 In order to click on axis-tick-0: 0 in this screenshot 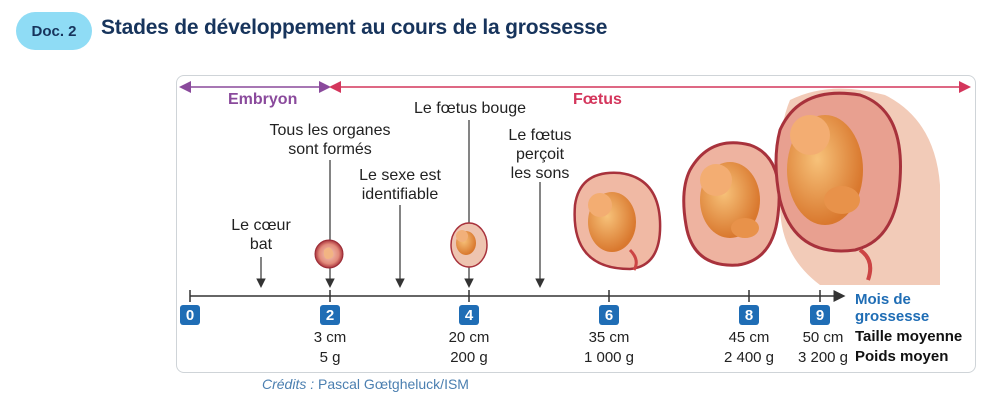, I will do `click(190, 315)`.